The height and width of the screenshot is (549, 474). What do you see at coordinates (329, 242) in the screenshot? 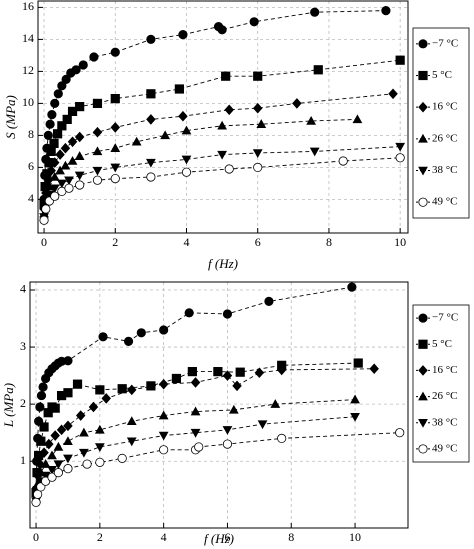
I see `x-tick-label: 8` at bounding box center [329, 242].